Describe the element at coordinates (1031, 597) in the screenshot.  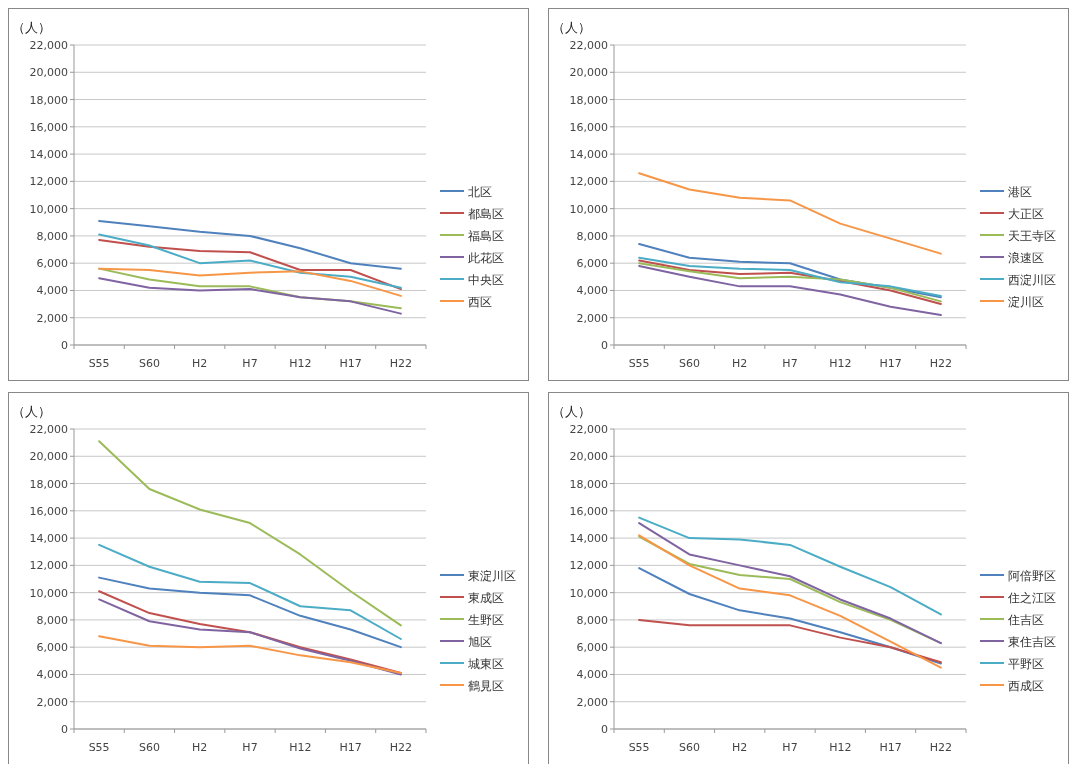
I see `legend-label: 住之江区` at that location.